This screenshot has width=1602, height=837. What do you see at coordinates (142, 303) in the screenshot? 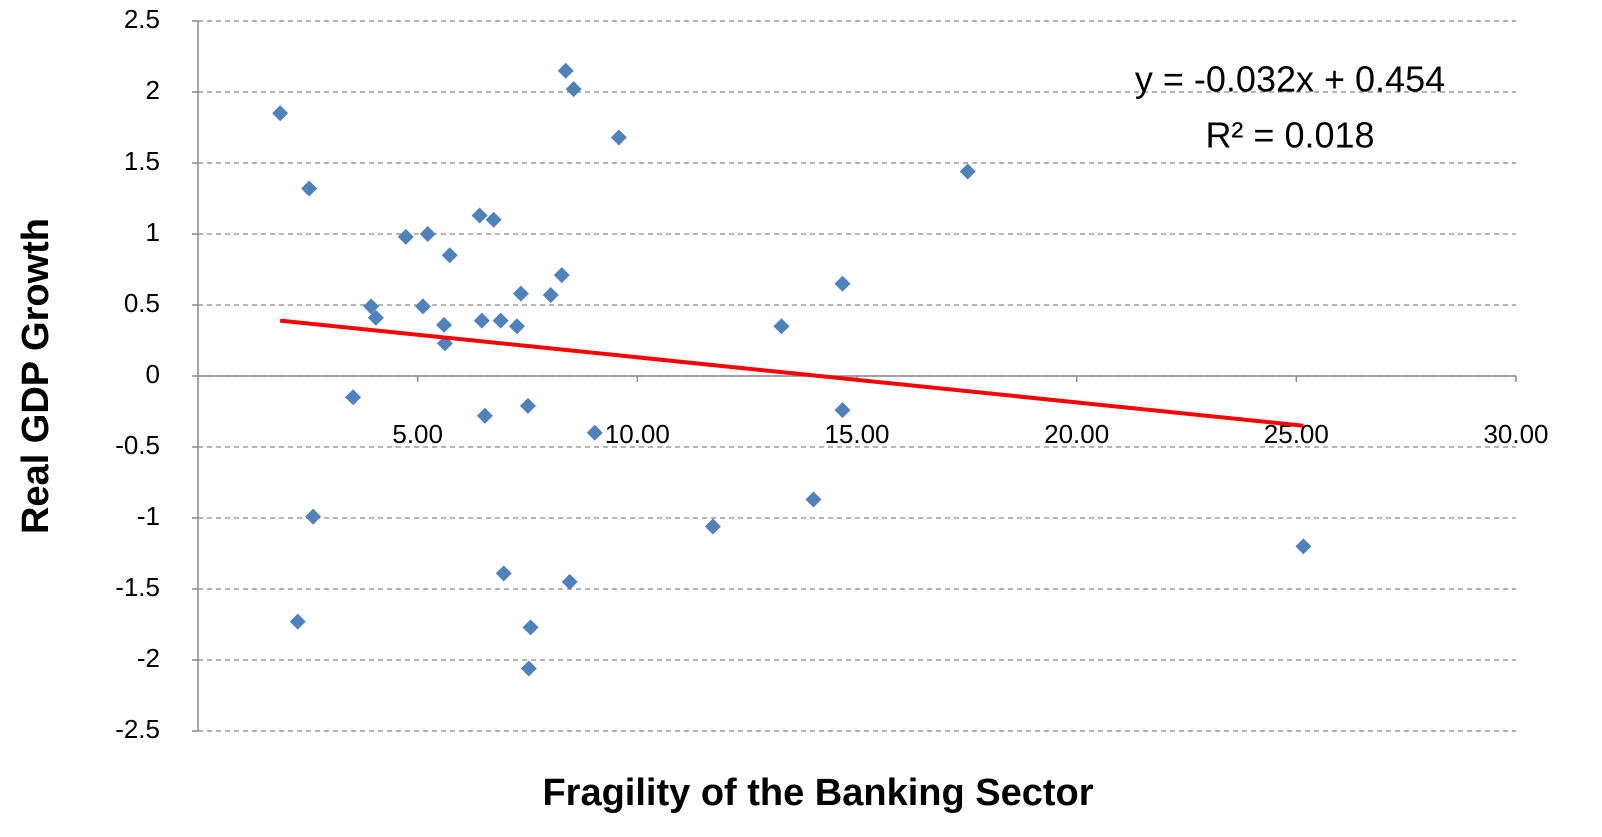
I see `y-tick-label: 0.5` at bounding box center [142, 303].